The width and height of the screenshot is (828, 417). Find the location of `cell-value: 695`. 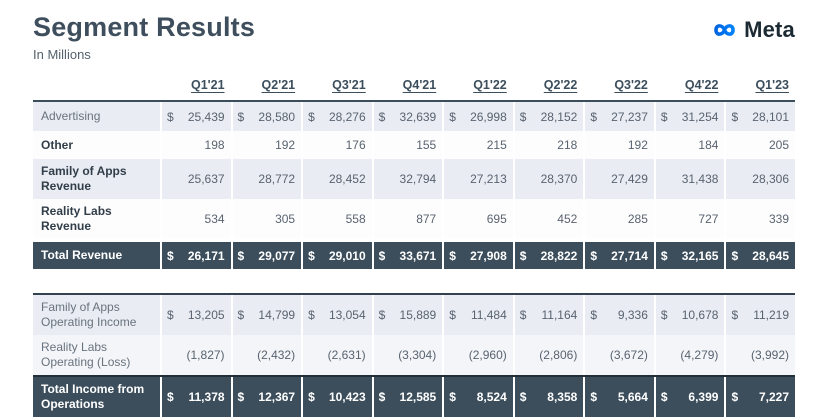

cell-value: 695 is located at coordinates (477, 219).